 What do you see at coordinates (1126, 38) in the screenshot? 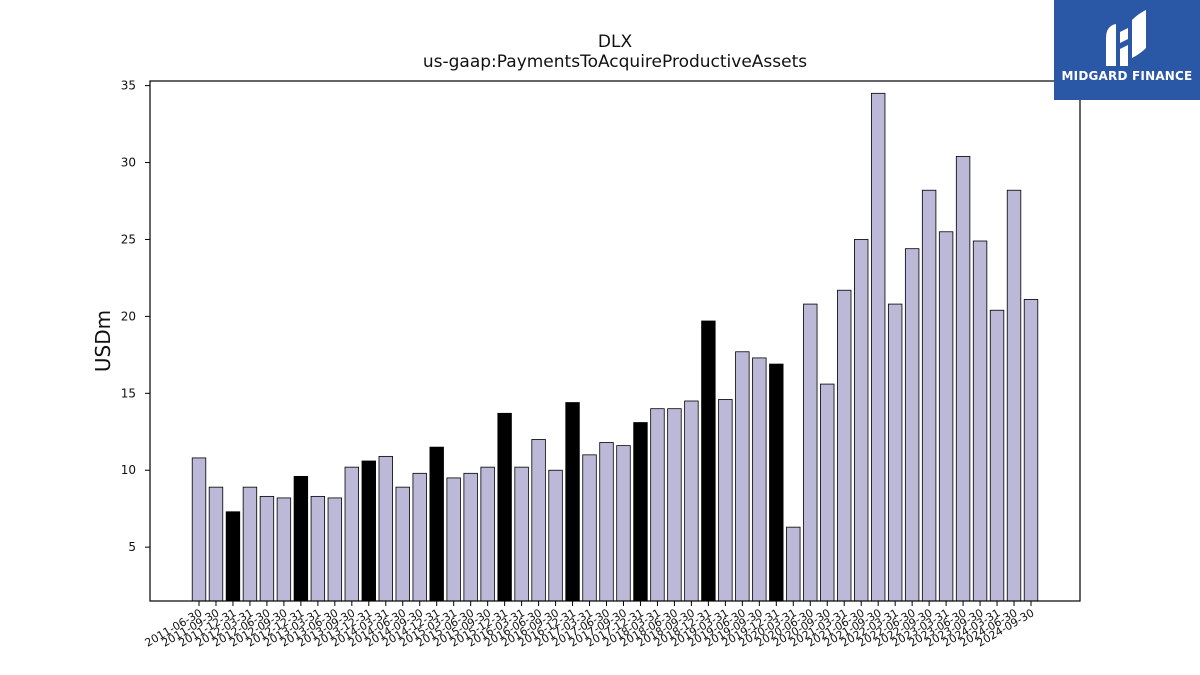
I see `midgard-logo-icon` at bounding box center [1126, 38].